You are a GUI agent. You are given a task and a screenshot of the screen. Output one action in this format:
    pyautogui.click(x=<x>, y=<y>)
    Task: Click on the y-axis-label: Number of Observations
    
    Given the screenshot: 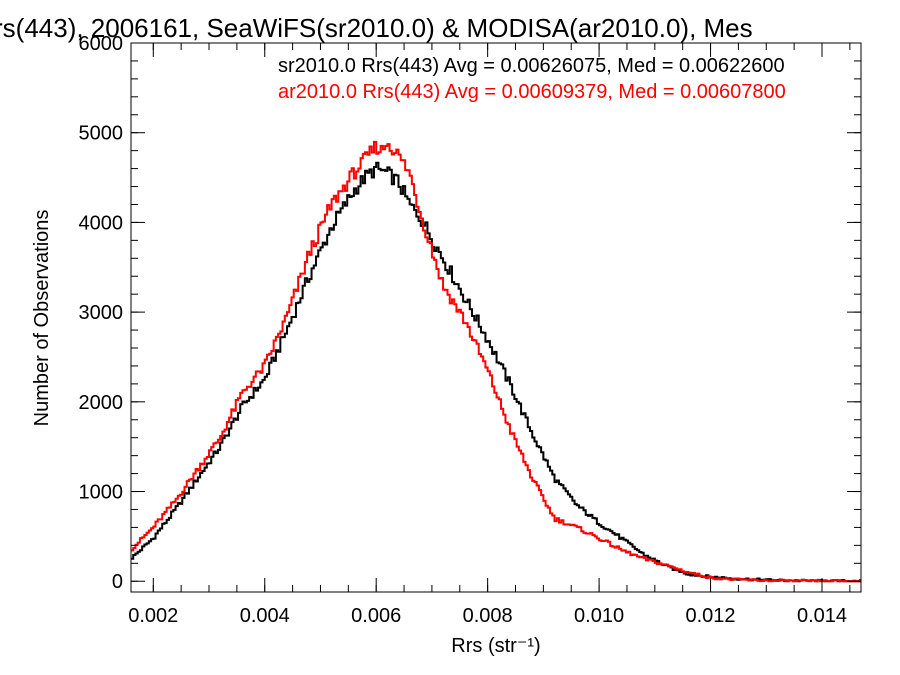 What is the action you would take?
    pyautogui.click(x=42, y=318)
    